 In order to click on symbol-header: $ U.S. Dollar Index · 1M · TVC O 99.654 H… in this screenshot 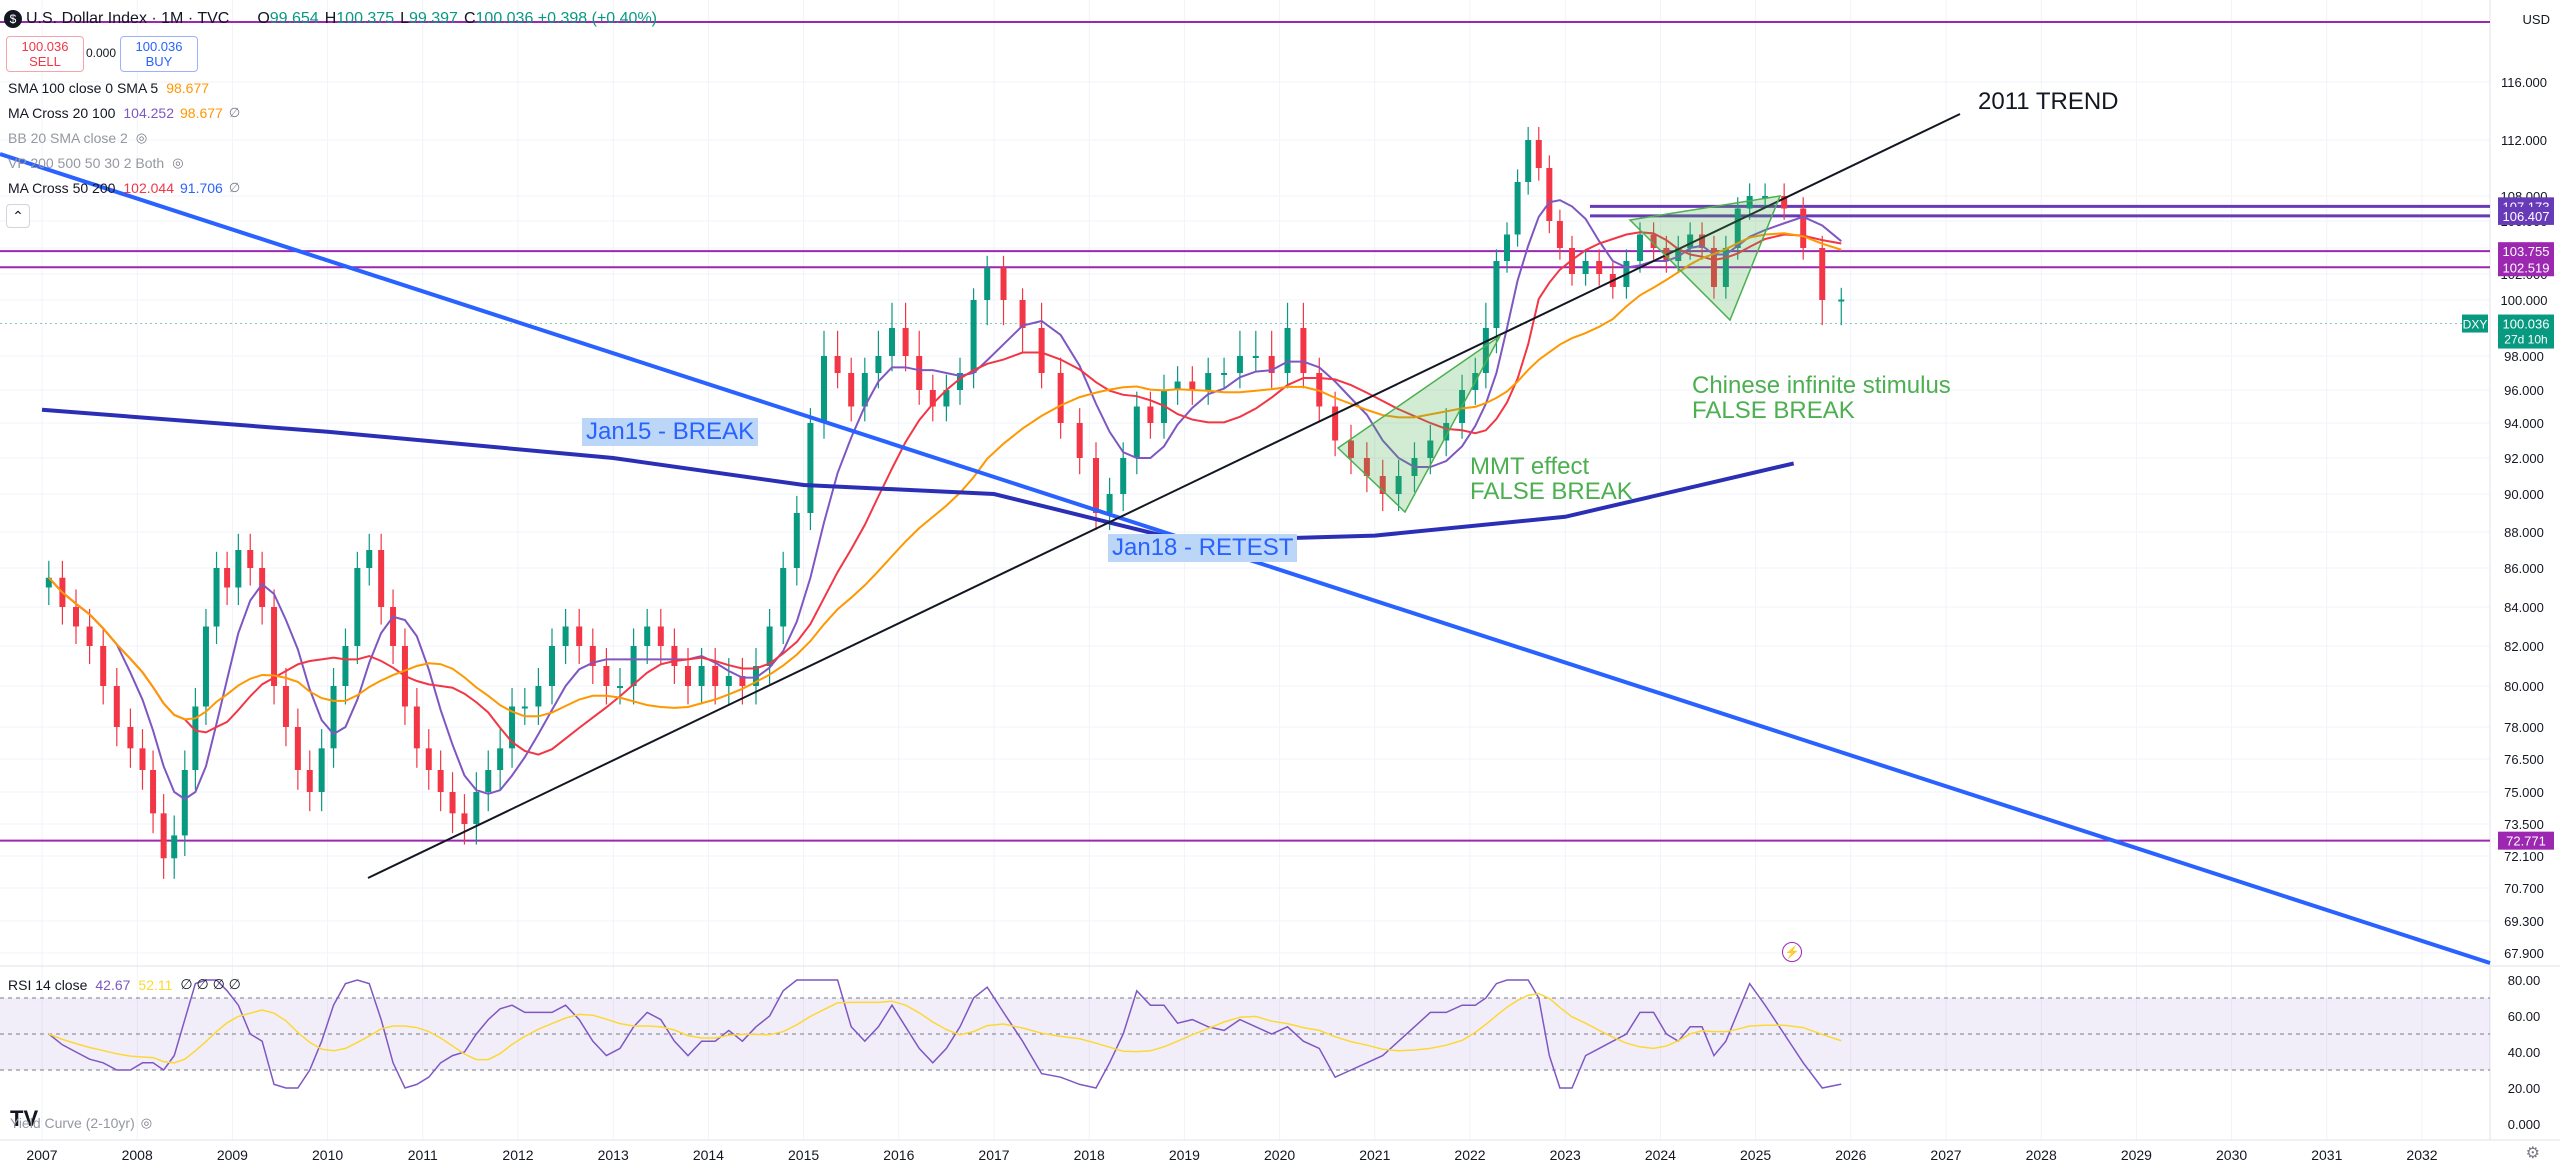, I will do `click(332, 19)`.